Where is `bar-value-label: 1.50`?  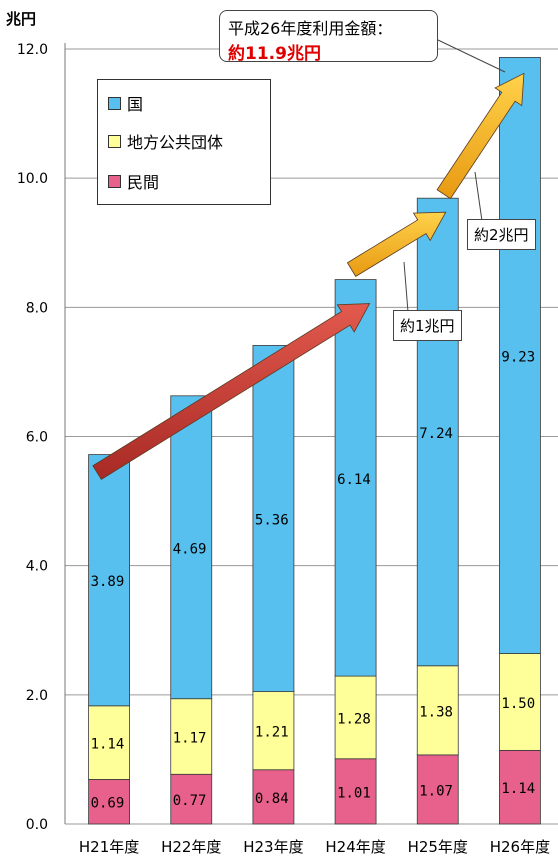
bar-value-label: 1.50 is located at coordinates (518, 704).